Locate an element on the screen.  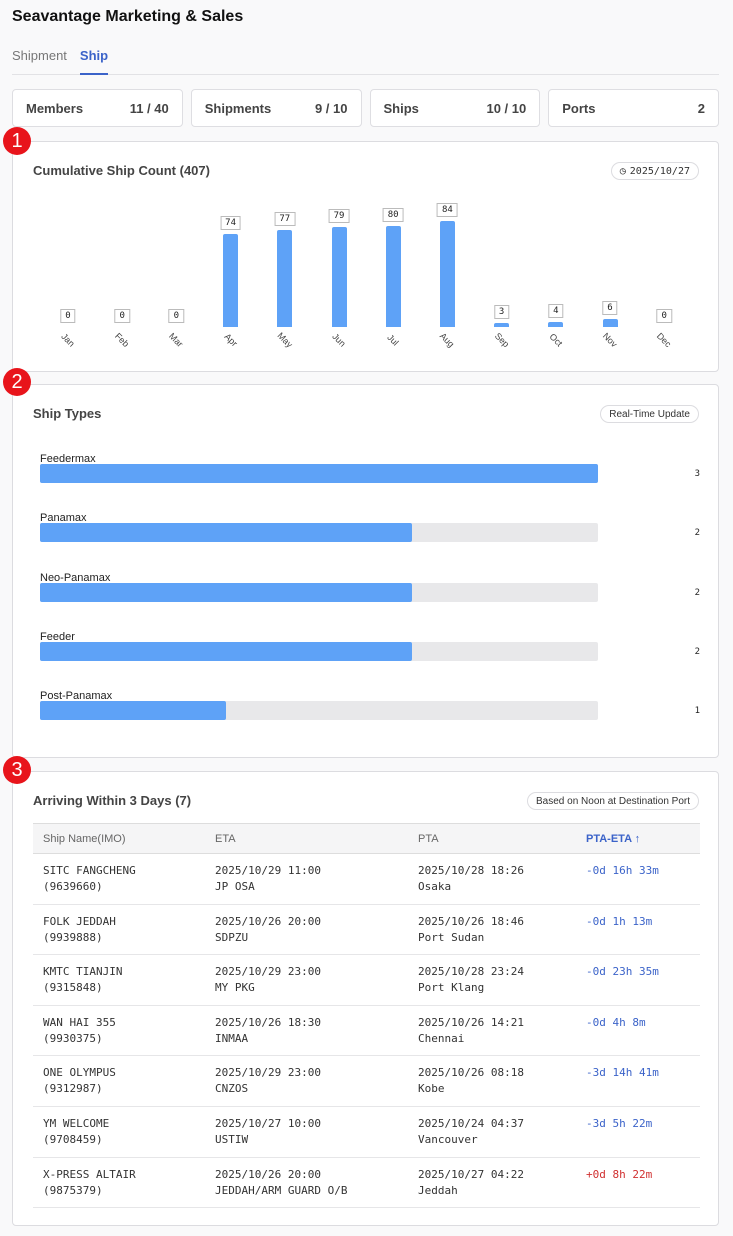
month-tick-label: Jan is located at coordinates (68, 340).